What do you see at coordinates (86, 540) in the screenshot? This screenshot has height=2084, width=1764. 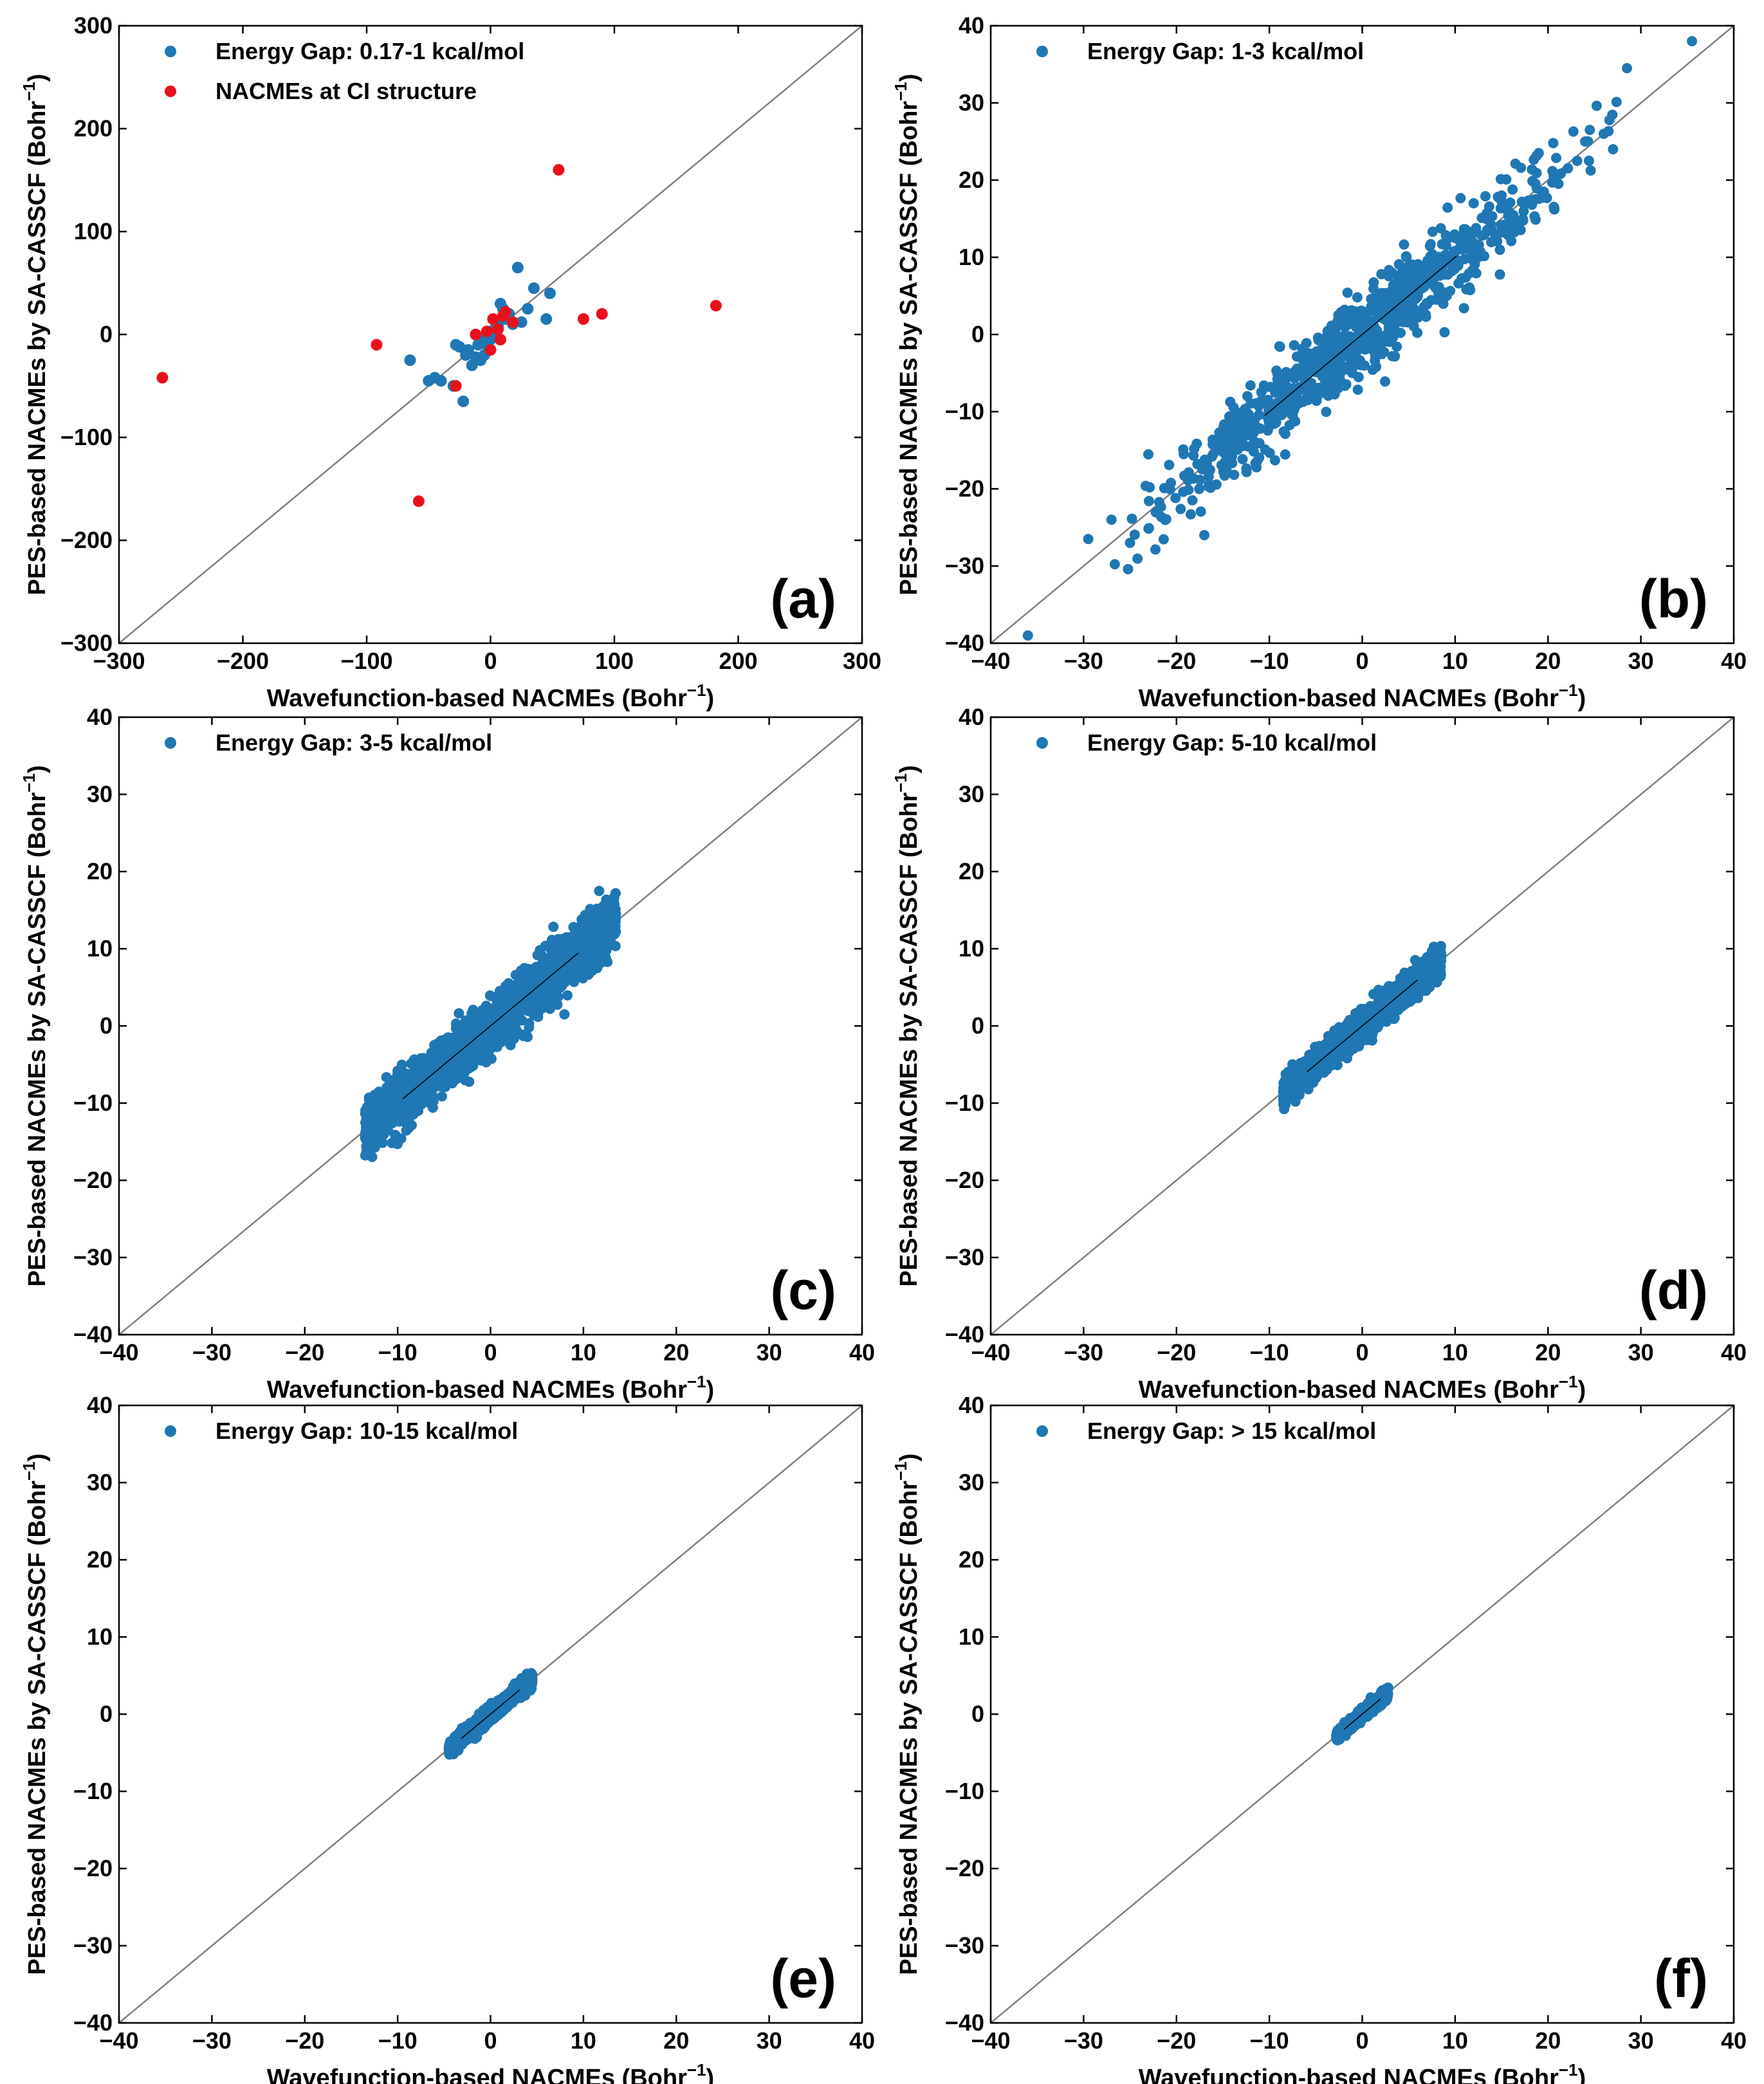 I see `y-tick-label: −200` at bounding box center [86, 540].